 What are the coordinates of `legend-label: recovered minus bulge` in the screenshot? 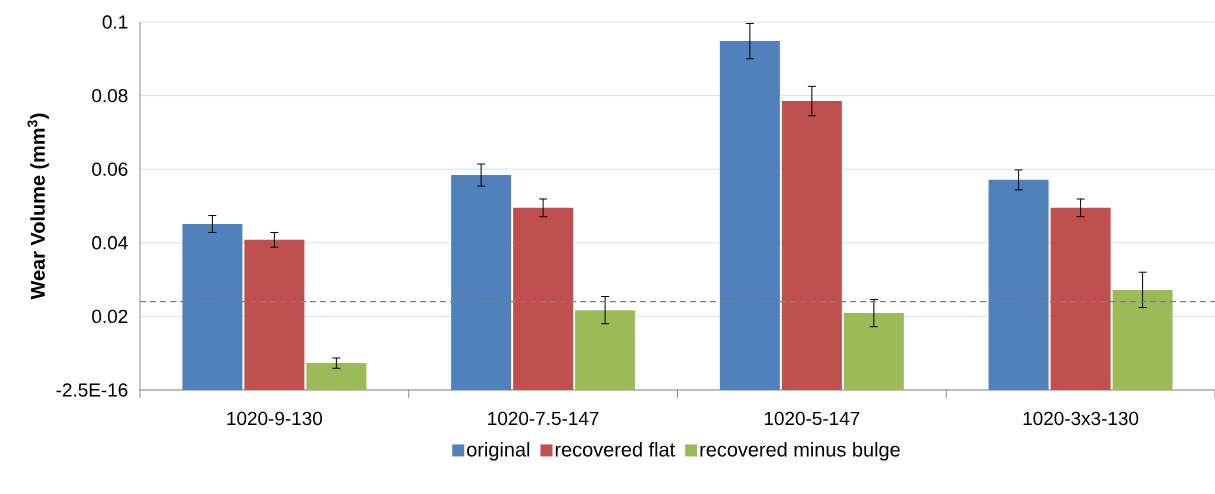 It's located at (800, 451).